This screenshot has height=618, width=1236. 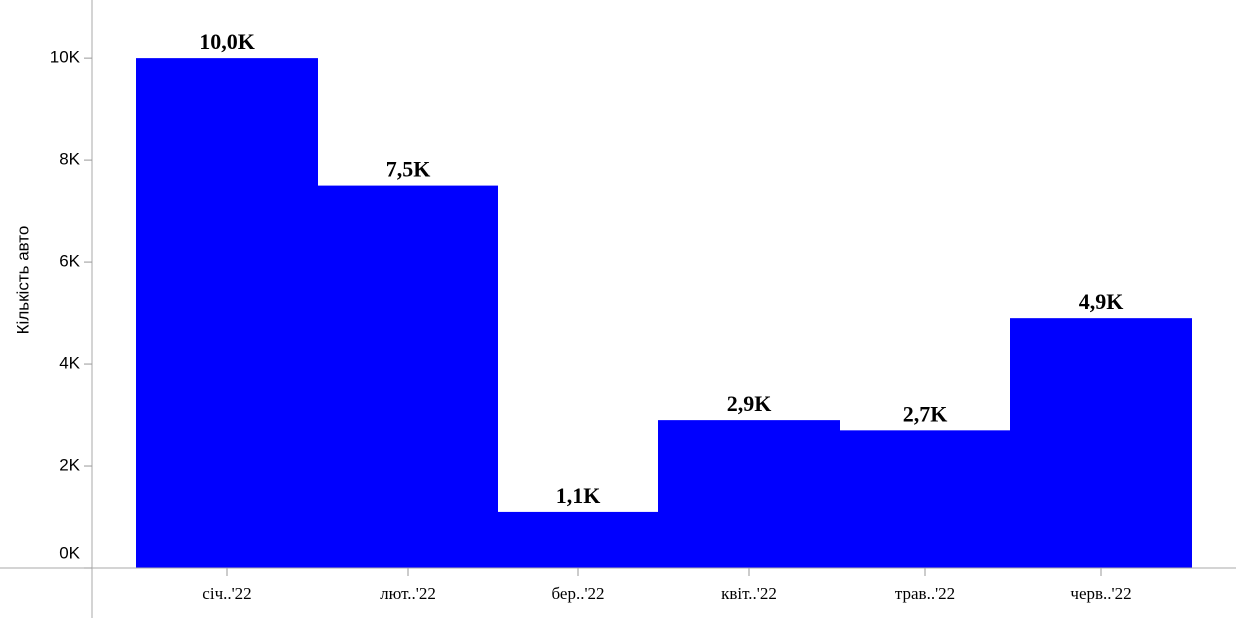 I want to click on x-tick-label: бер..'22, so click(x=577, y=593).